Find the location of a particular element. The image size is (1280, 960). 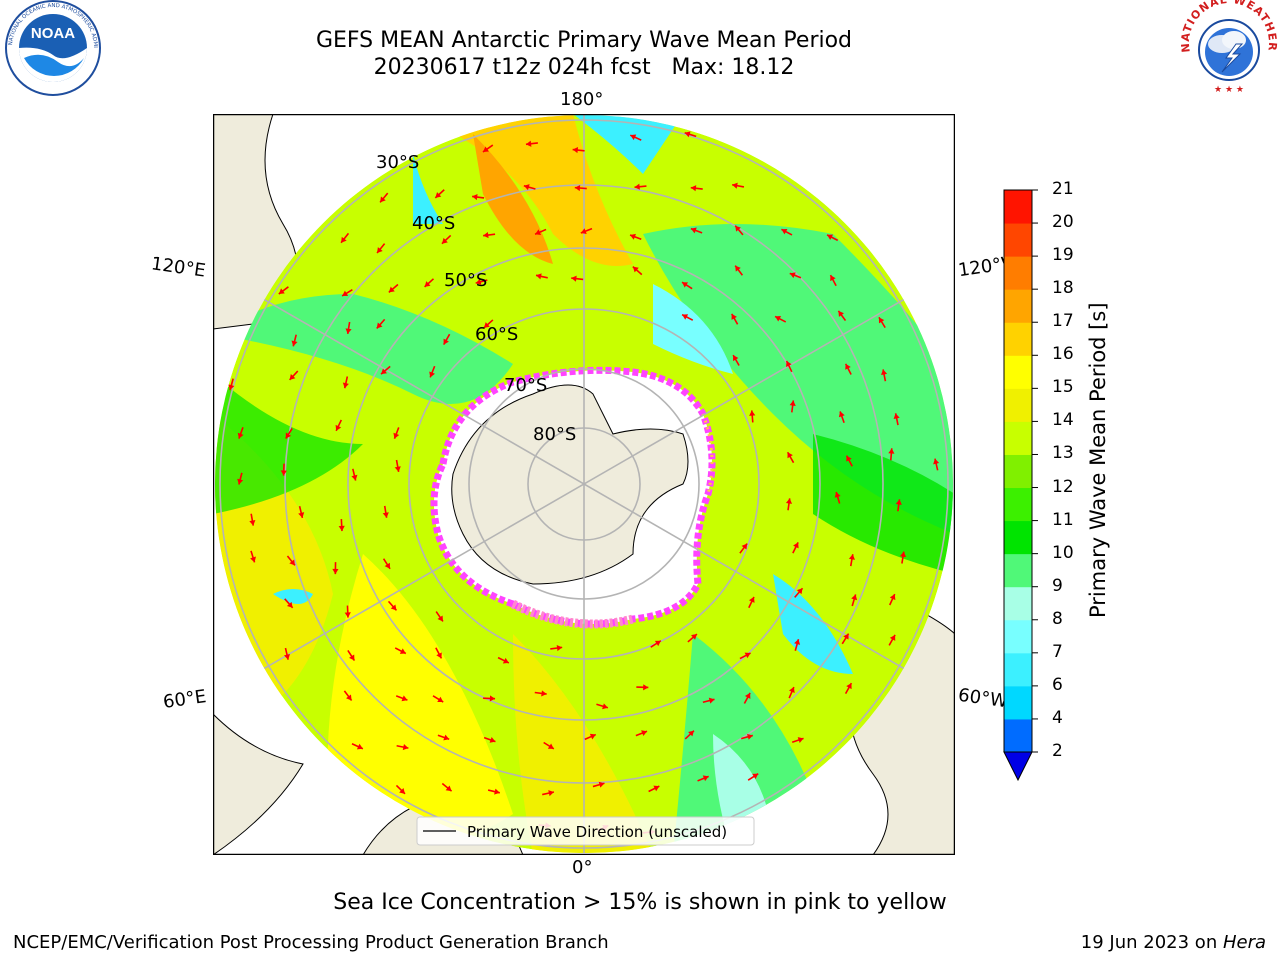

colorbar-ticks: 2 4 6 7 8 9 10 11 12 13 14 15 16 17 18 19 20 21 is located at coordinates (1072, 480).